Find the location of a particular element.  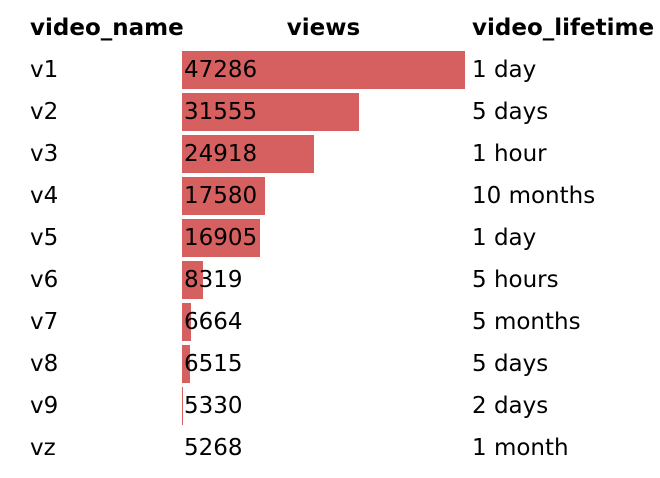

video-name-cell: vz is located at coordinates (43, 448).